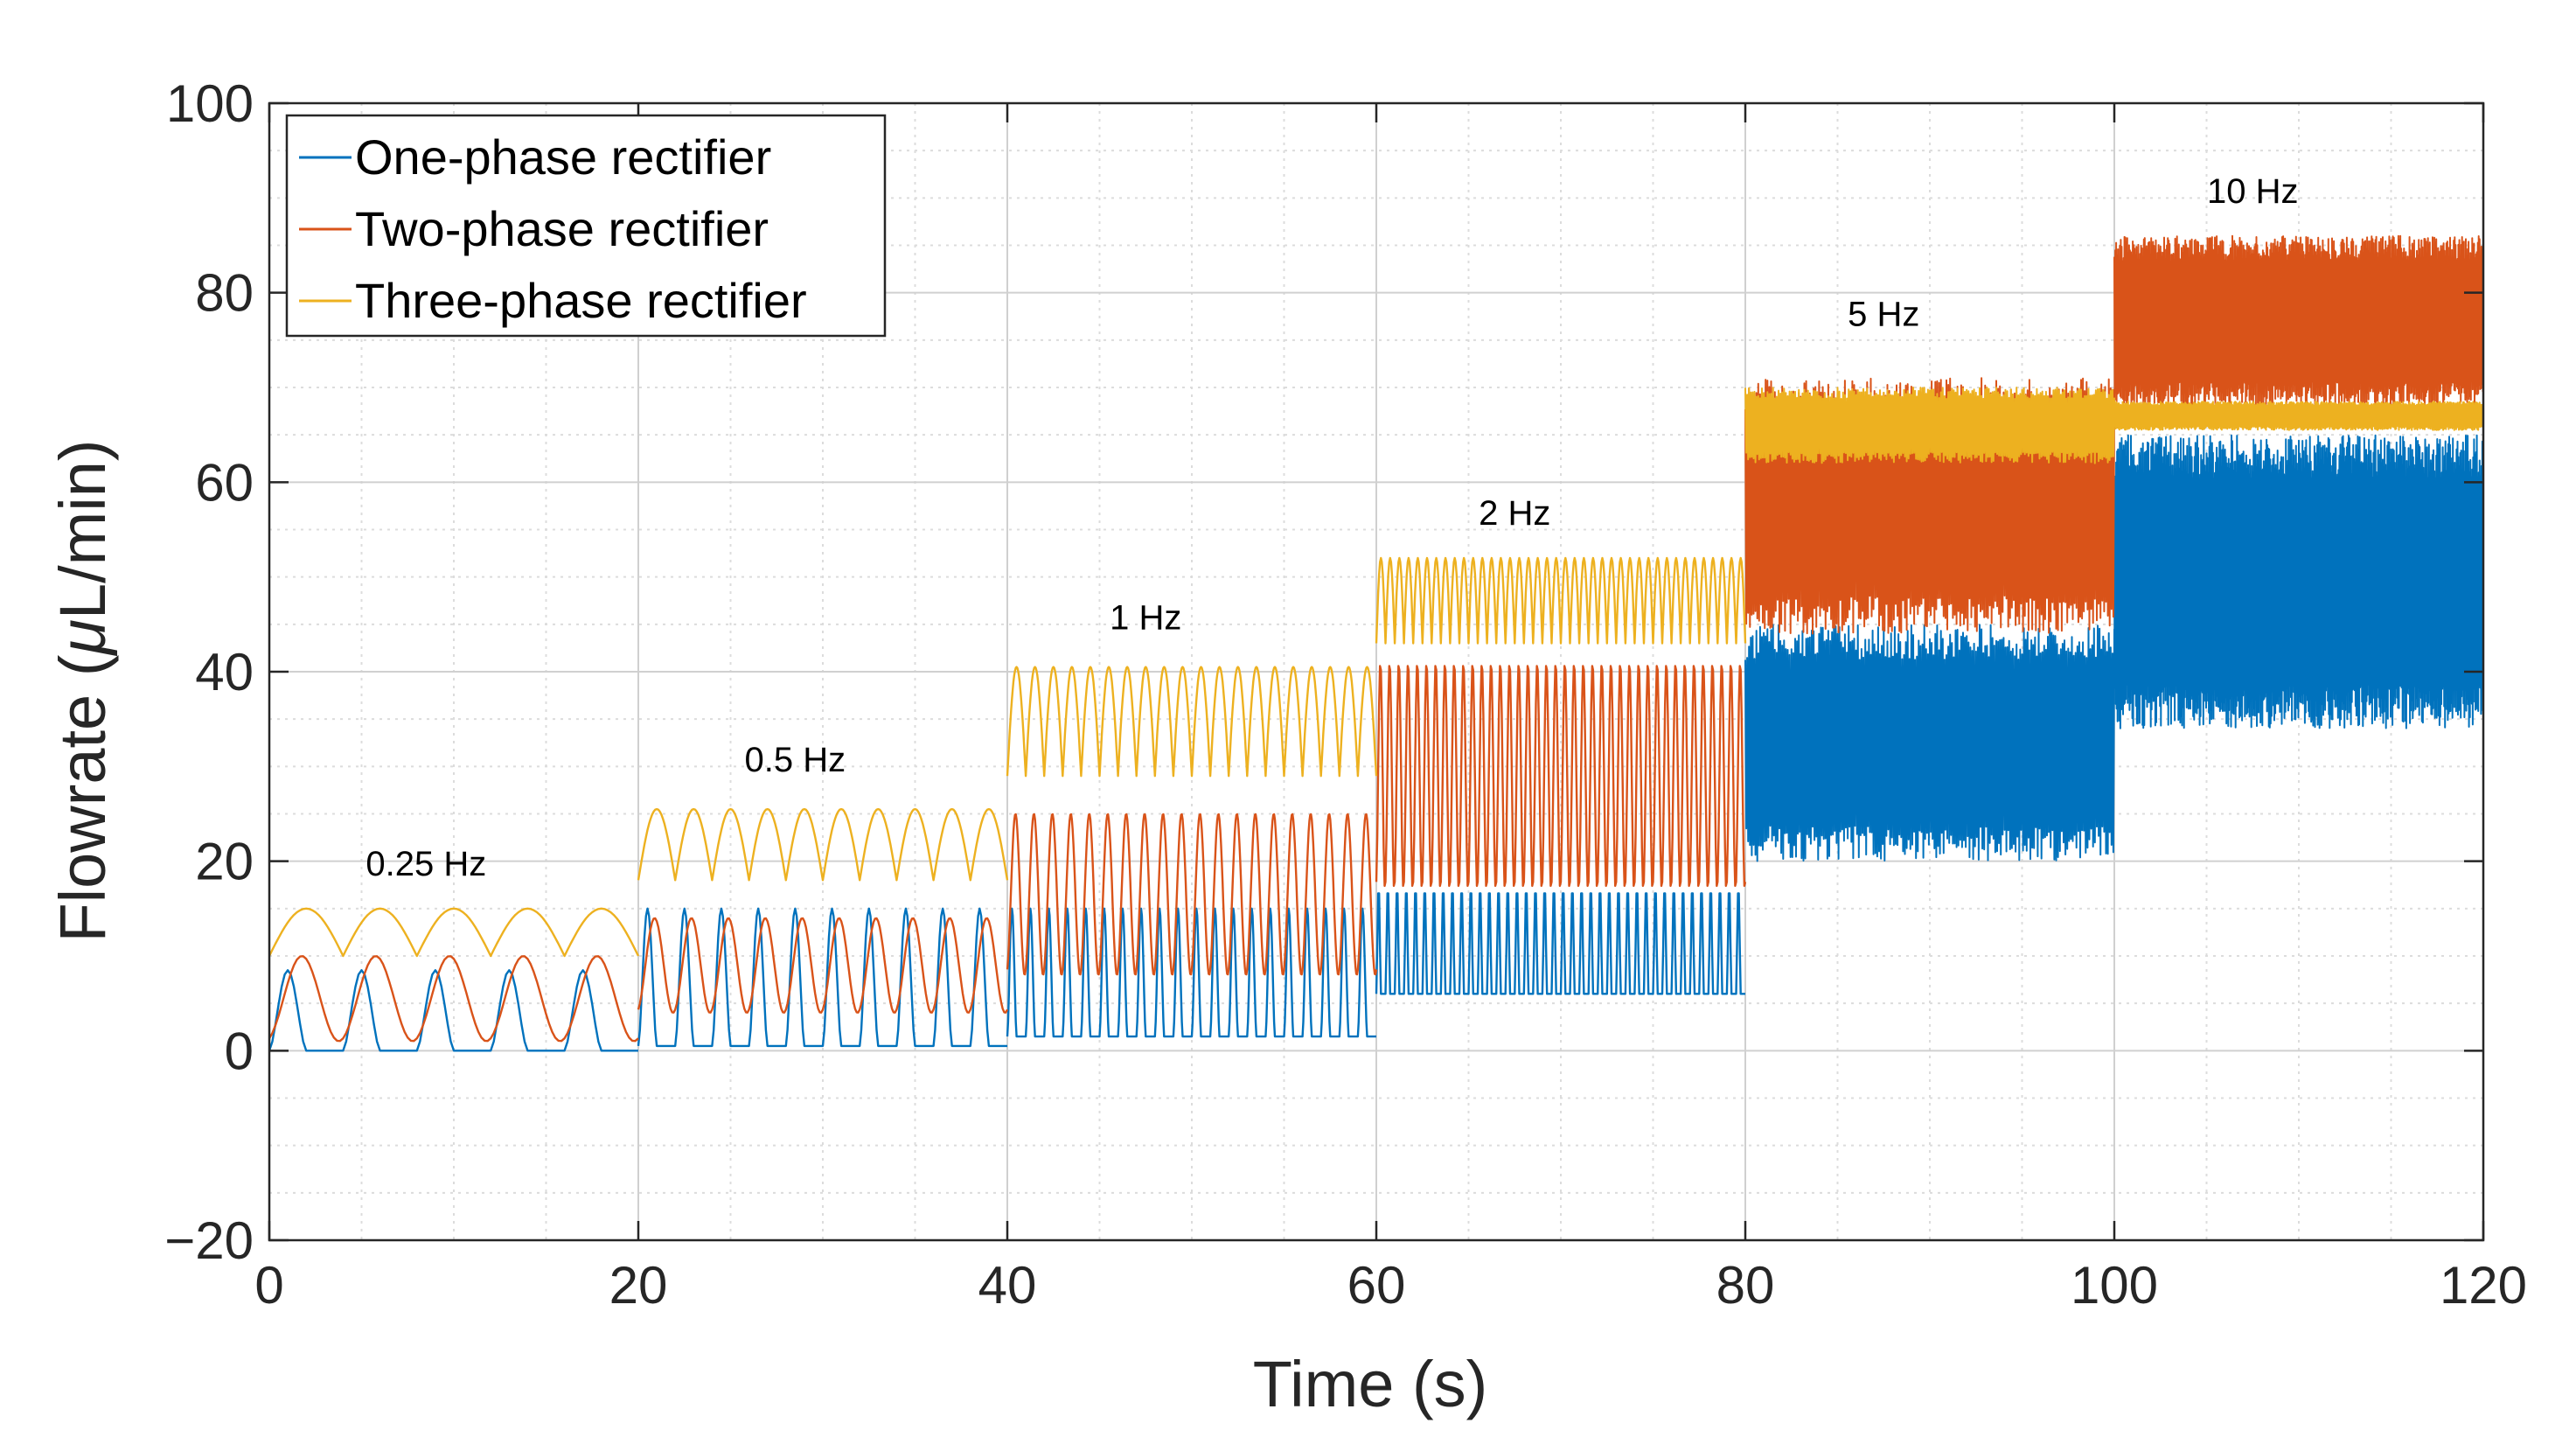  What do you see at coordinates (224, 862) in the screenshot?
I see `y-tick-label: 20` at bounding box center [224, 862].